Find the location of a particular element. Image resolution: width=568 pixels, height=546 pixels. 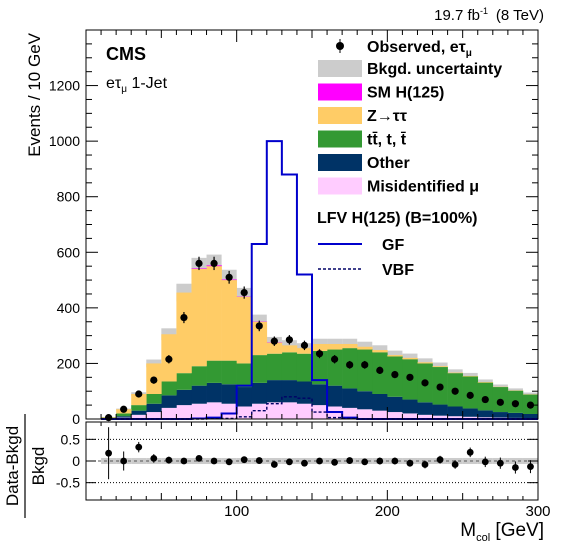

y-tick-label: 600 is located at coordinates (69, 252).